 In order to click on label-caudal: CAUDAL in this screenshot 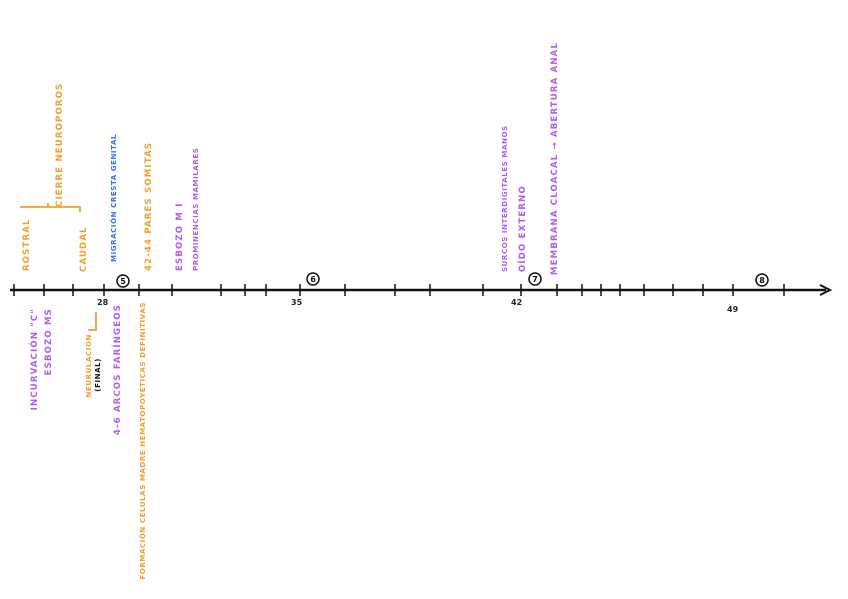, I will do `click(84, 249)`.